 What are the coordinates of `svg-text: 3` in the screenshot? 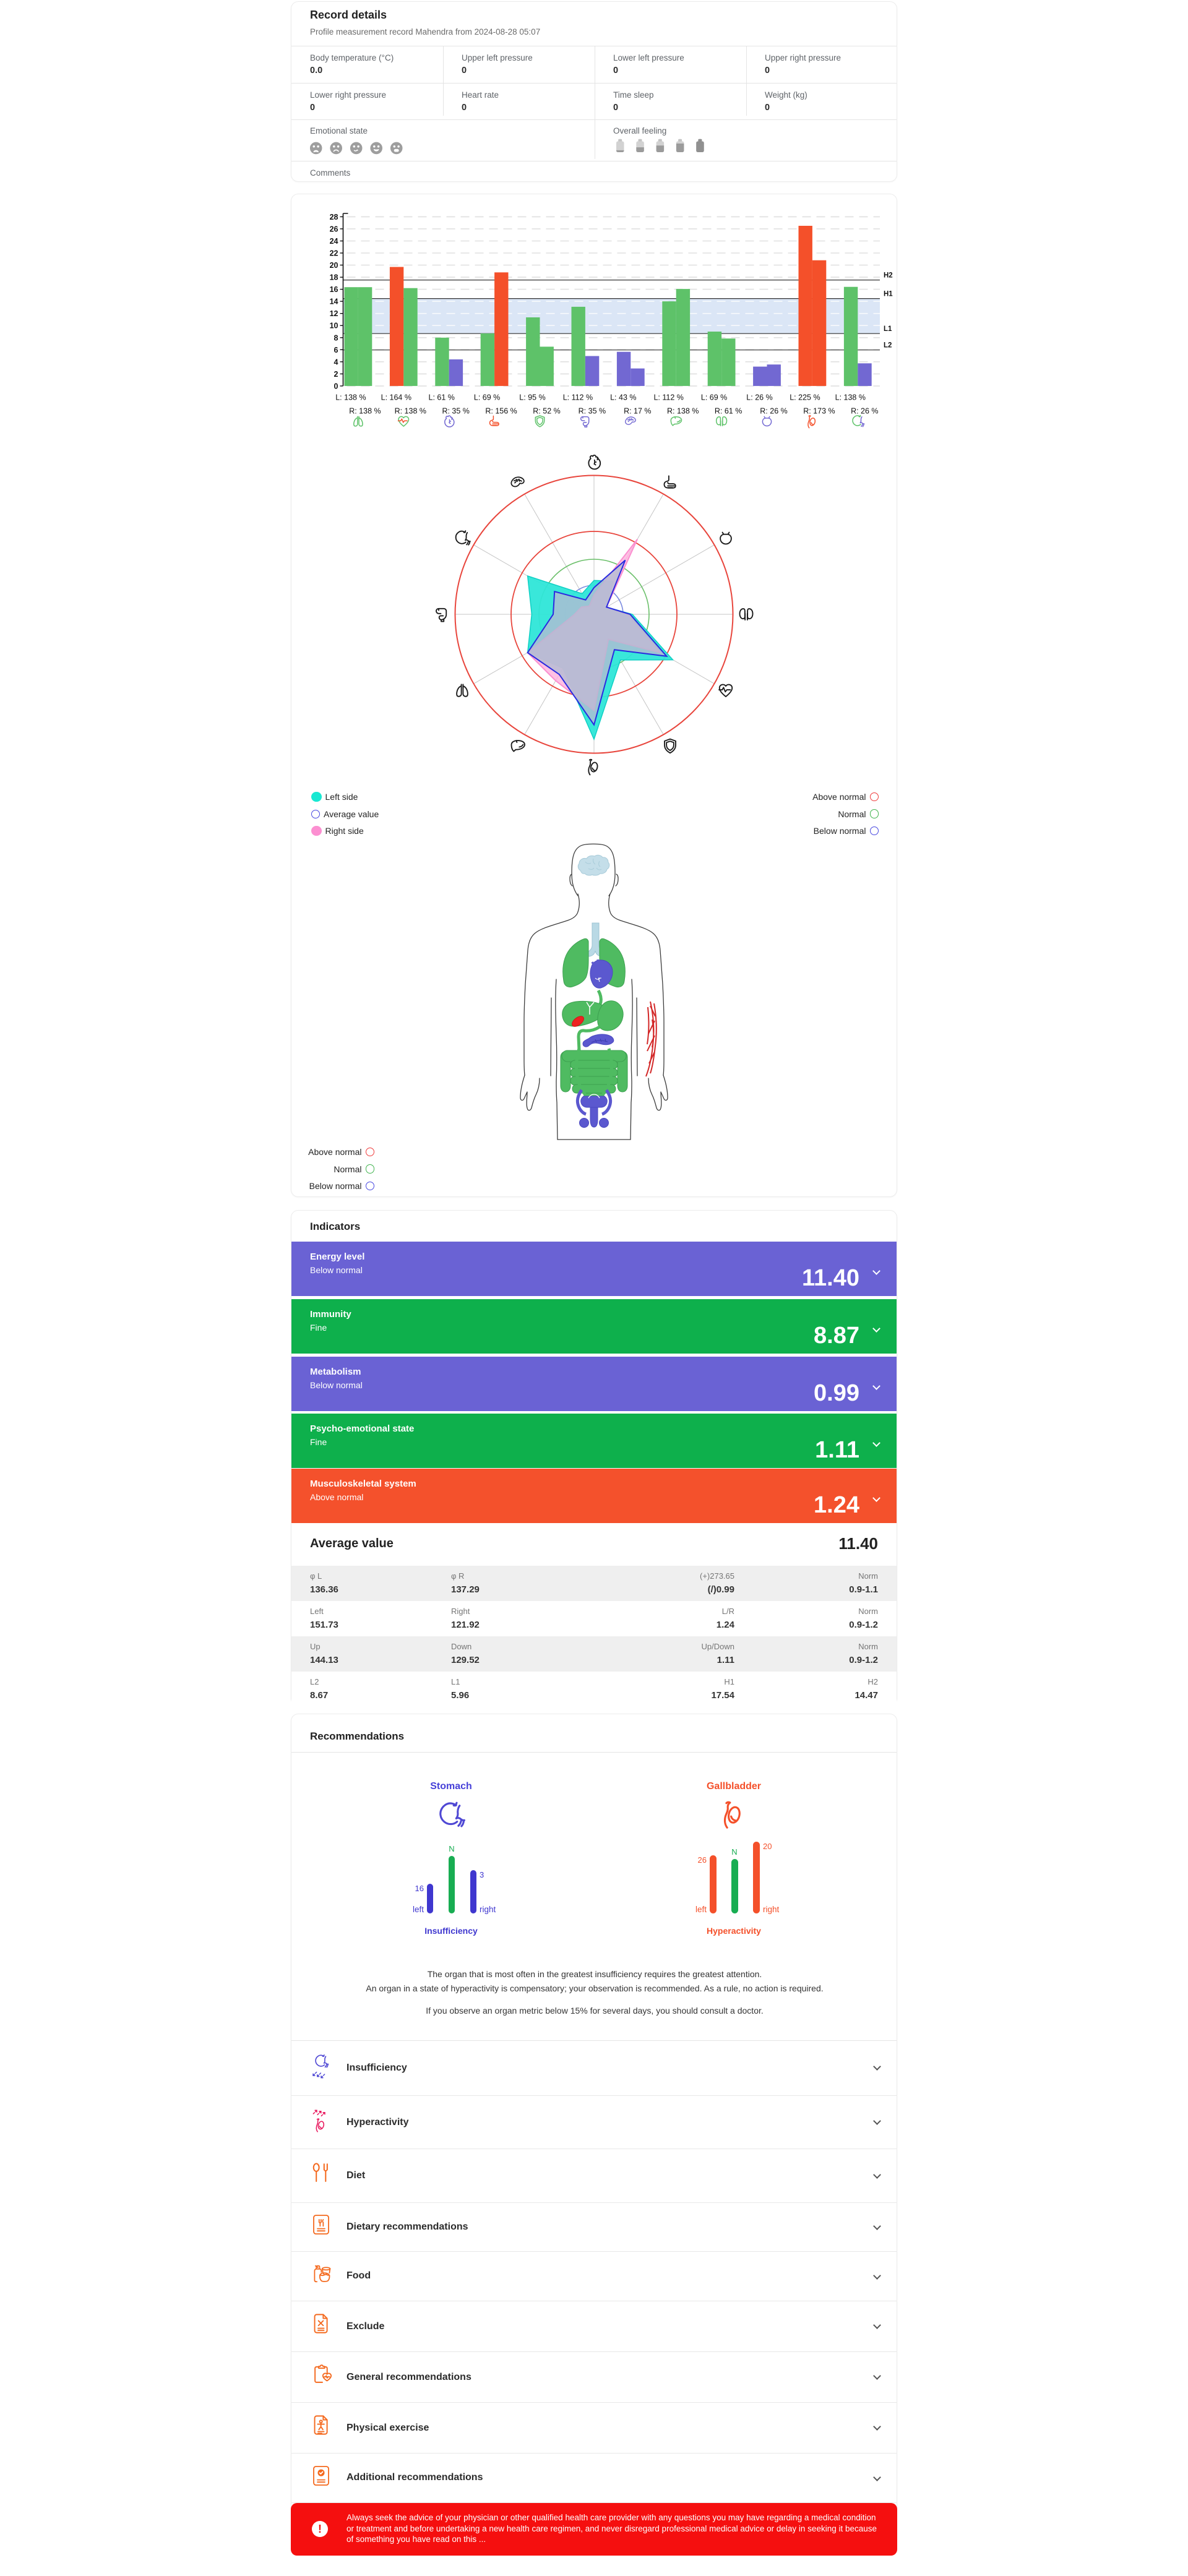 It's located at (482, 1874).